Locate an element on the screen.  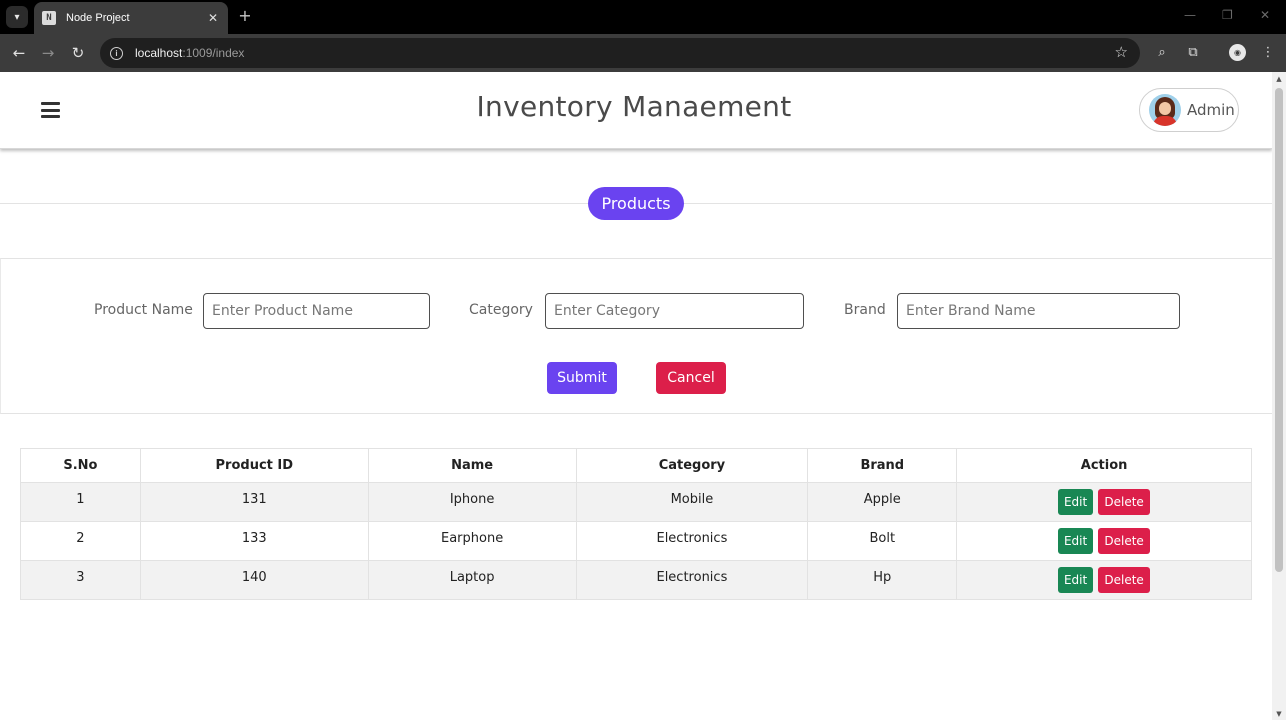
app-header: Inventory Manaement Admin is located at coordinates (636, 110).